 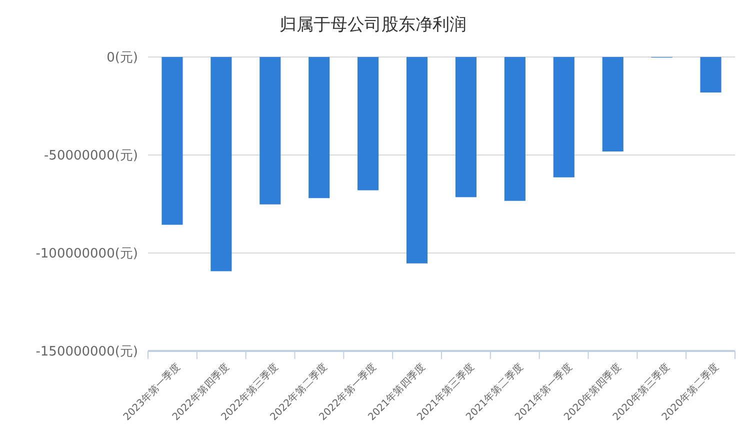 What do you see at coordinates (122, 58) in the screenshot?
I see `y-tick-label: 0(元)` at bounding box center [122, 58].